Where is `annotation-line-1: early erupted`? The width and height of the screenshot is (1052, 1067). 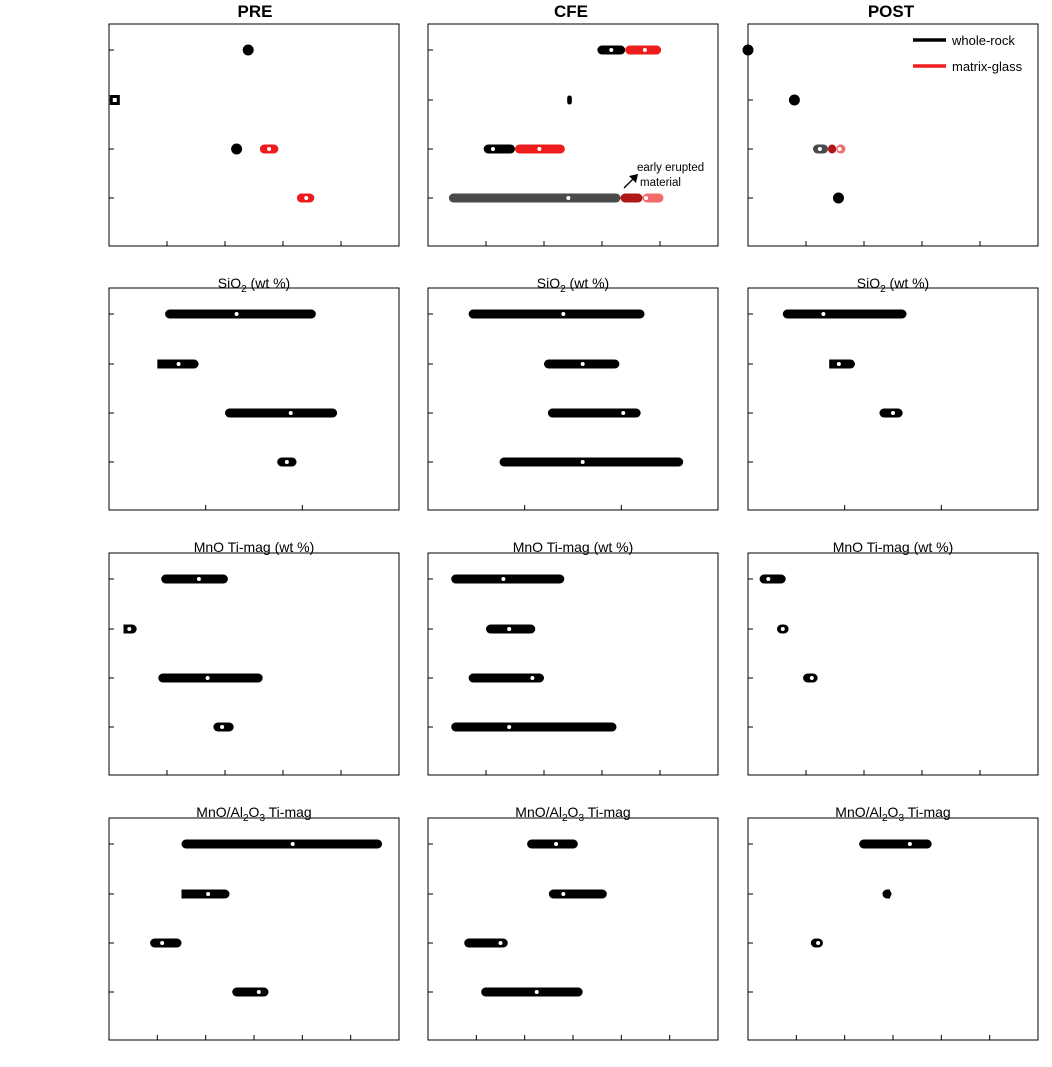 annotation-line-1: early erupted is located at coordinates (670, 168).